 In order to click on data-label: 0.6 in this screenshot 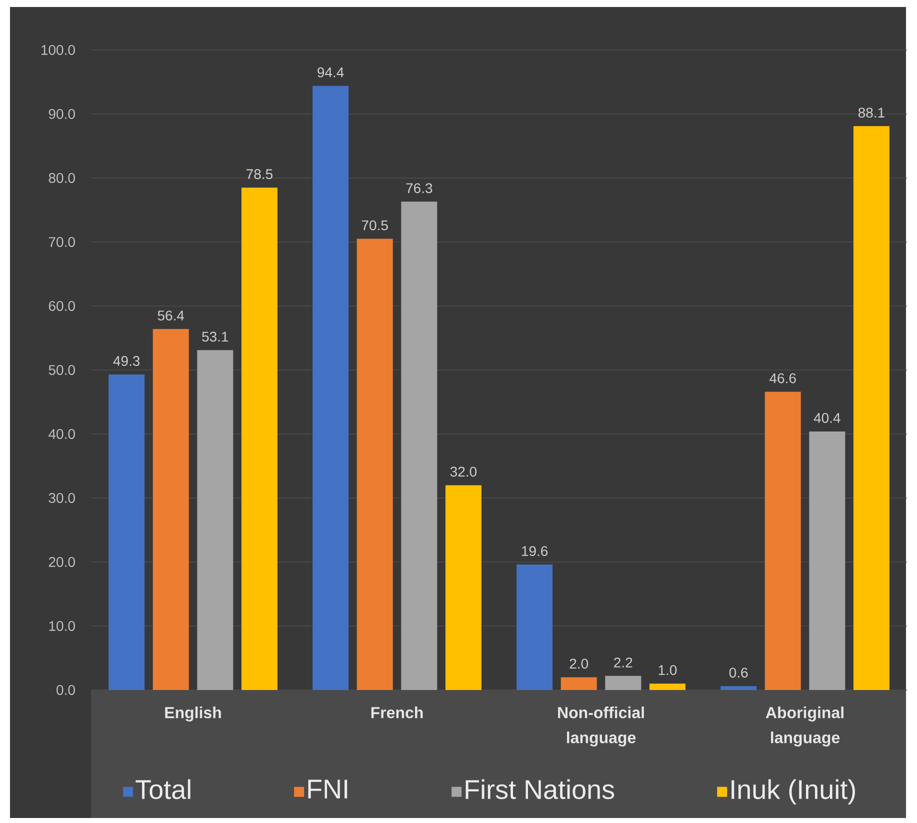, I will do `click(738, 673)`.